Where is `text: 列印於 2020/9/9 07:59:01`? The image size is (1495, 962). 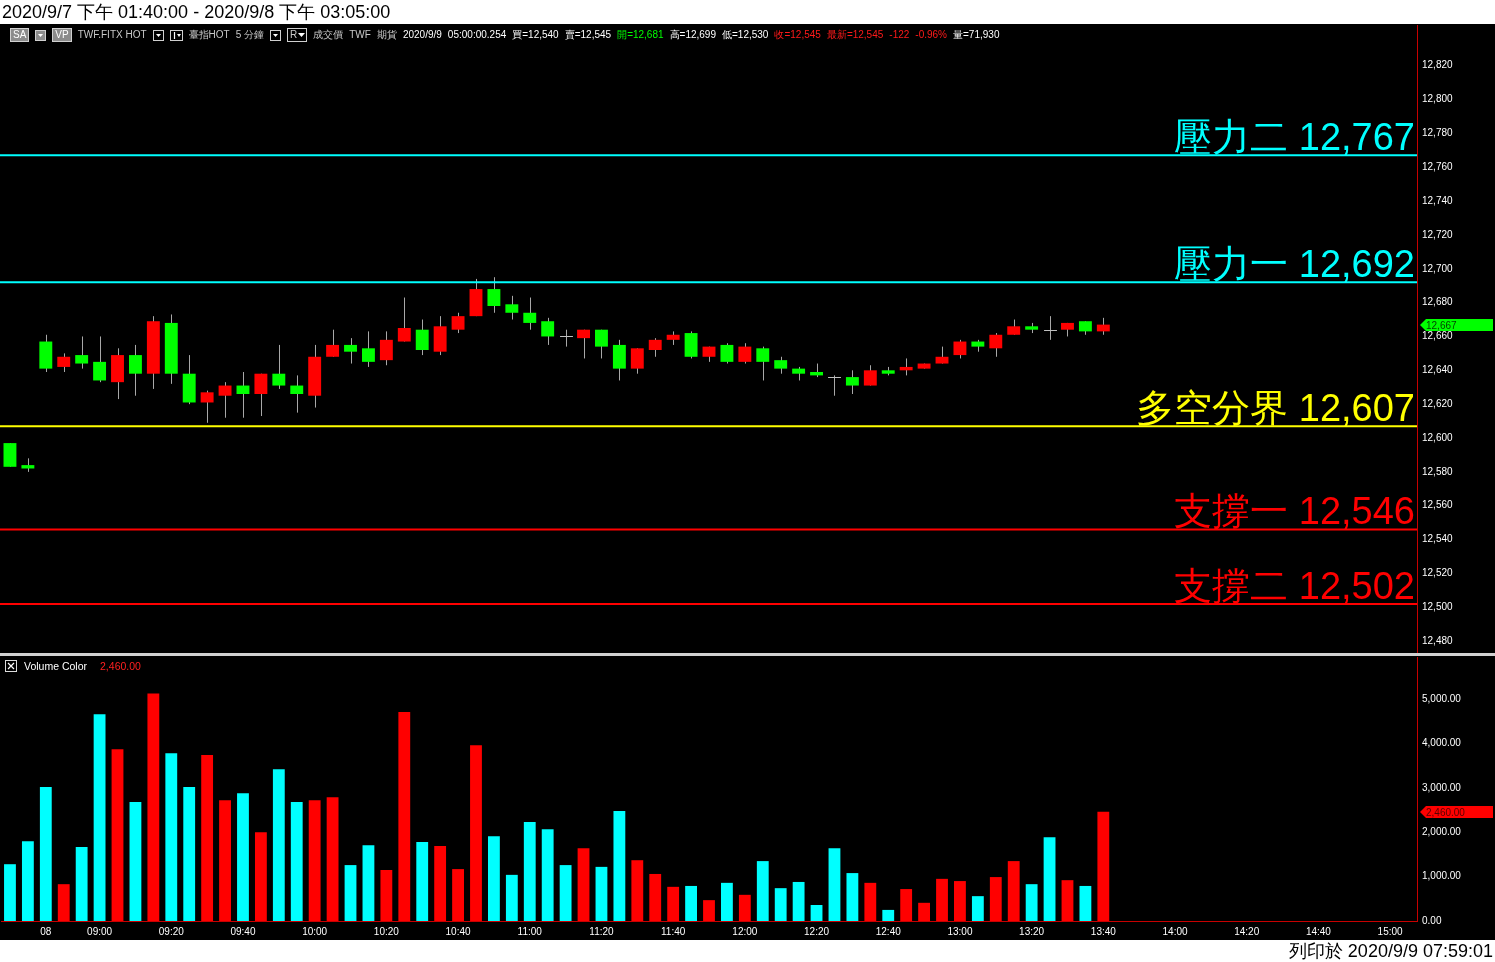 text: 列印於 2020/9/9 07:59:01 is located at coordinates (1390, 951).